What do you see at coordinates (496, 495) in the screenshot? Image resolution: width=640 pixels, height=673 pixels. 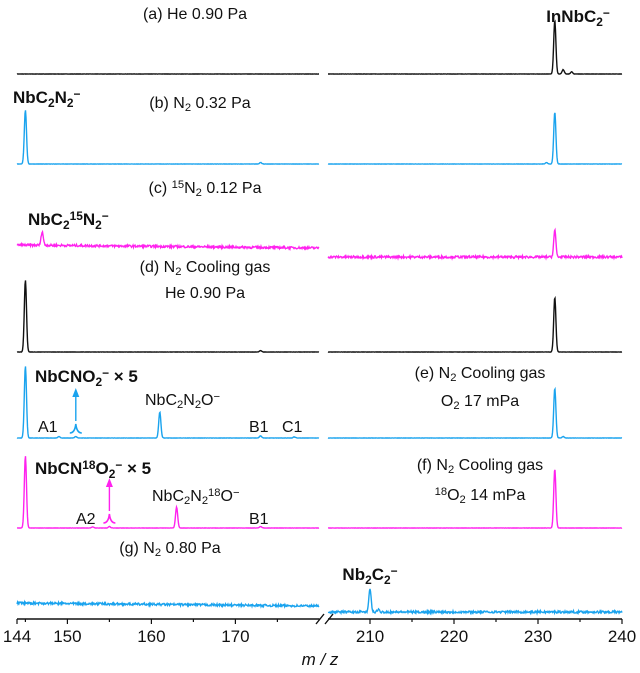 I see `label-part: 14 mPa` at bounding box center [496, 495].